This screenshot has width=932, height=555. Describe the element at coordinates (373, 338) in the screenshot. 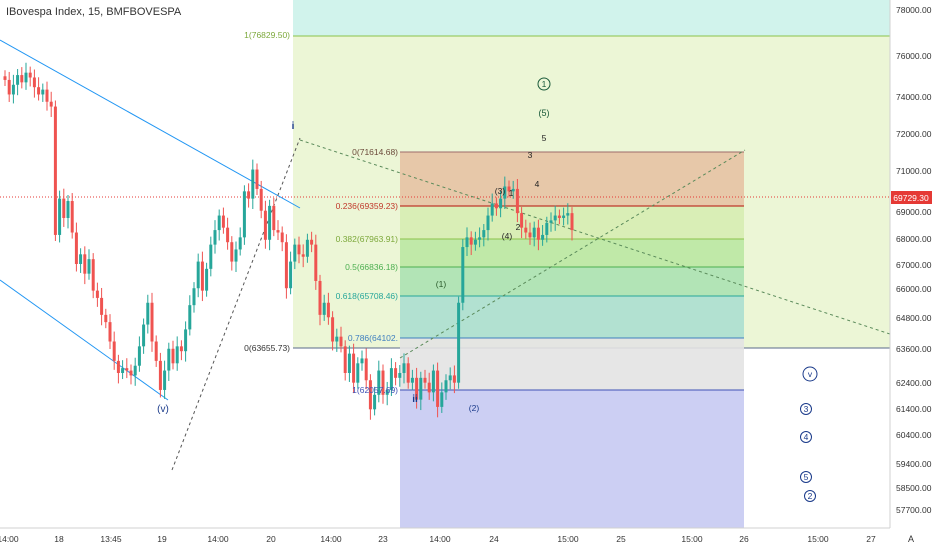

I see `fib-label-0786: 0.786(64102.` at that location.